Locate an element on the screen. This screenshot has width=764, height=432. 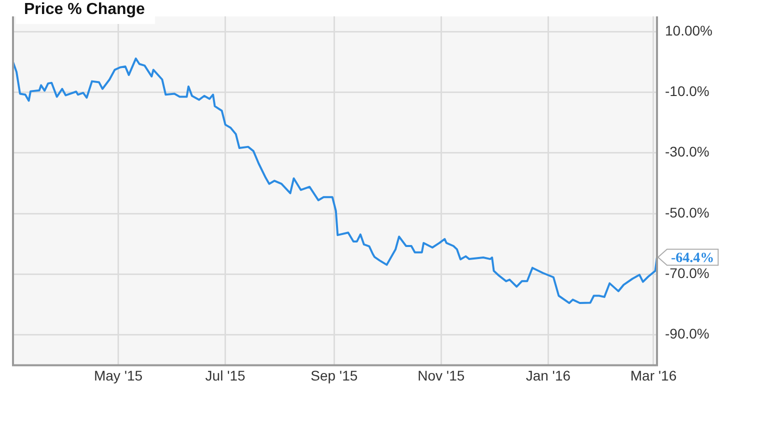
x-tick-label: Sep '15 is located at coordinates (334, 375).